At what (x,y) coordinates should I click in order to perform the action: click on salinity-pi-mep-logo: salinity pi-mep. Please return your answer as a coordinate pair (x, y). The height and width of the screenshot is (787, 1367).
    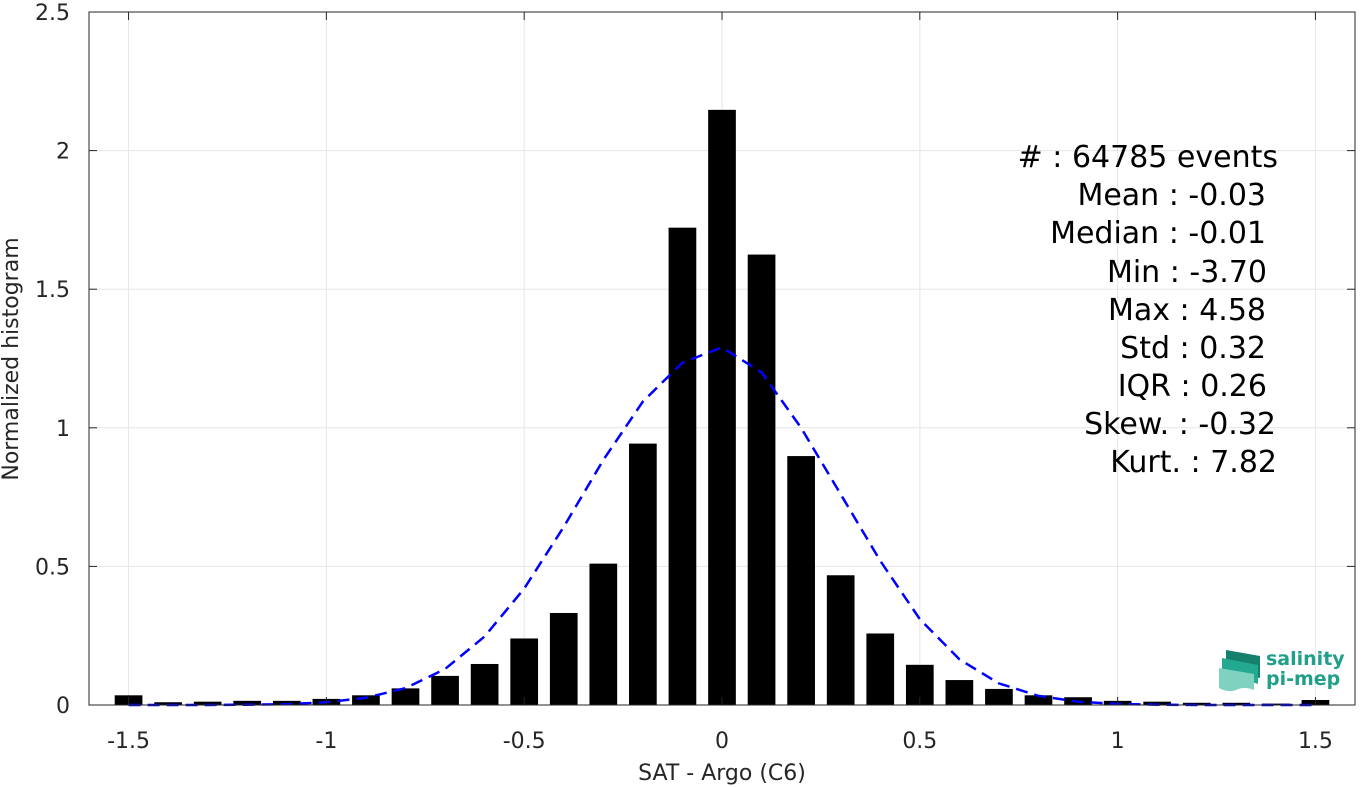
    Looking at the image, I should click on (1283, 671).